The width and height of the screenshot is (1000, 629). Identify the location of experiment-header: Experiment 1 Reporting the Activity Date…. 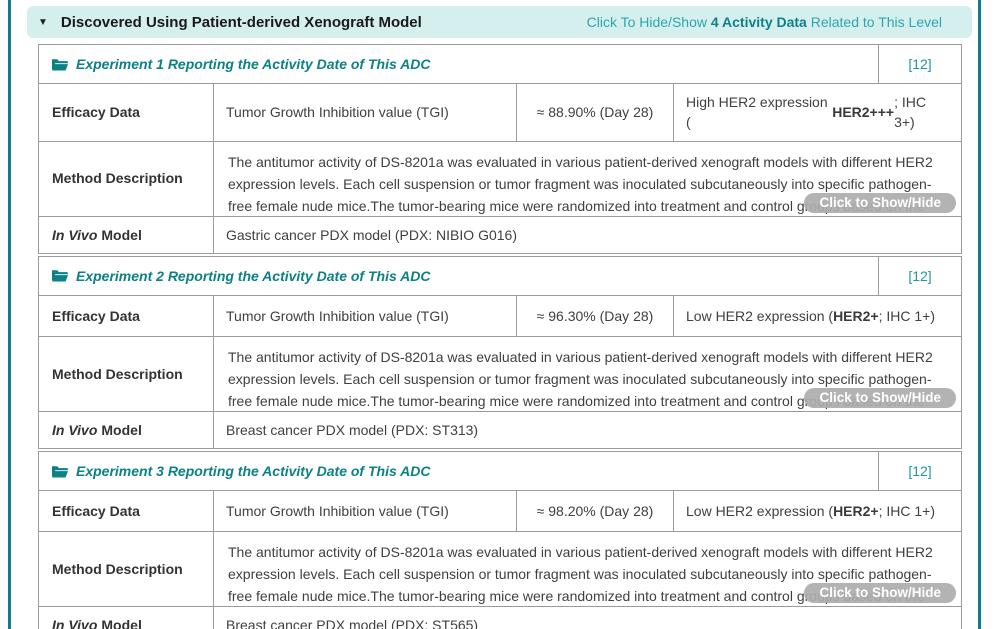
(500, 64).